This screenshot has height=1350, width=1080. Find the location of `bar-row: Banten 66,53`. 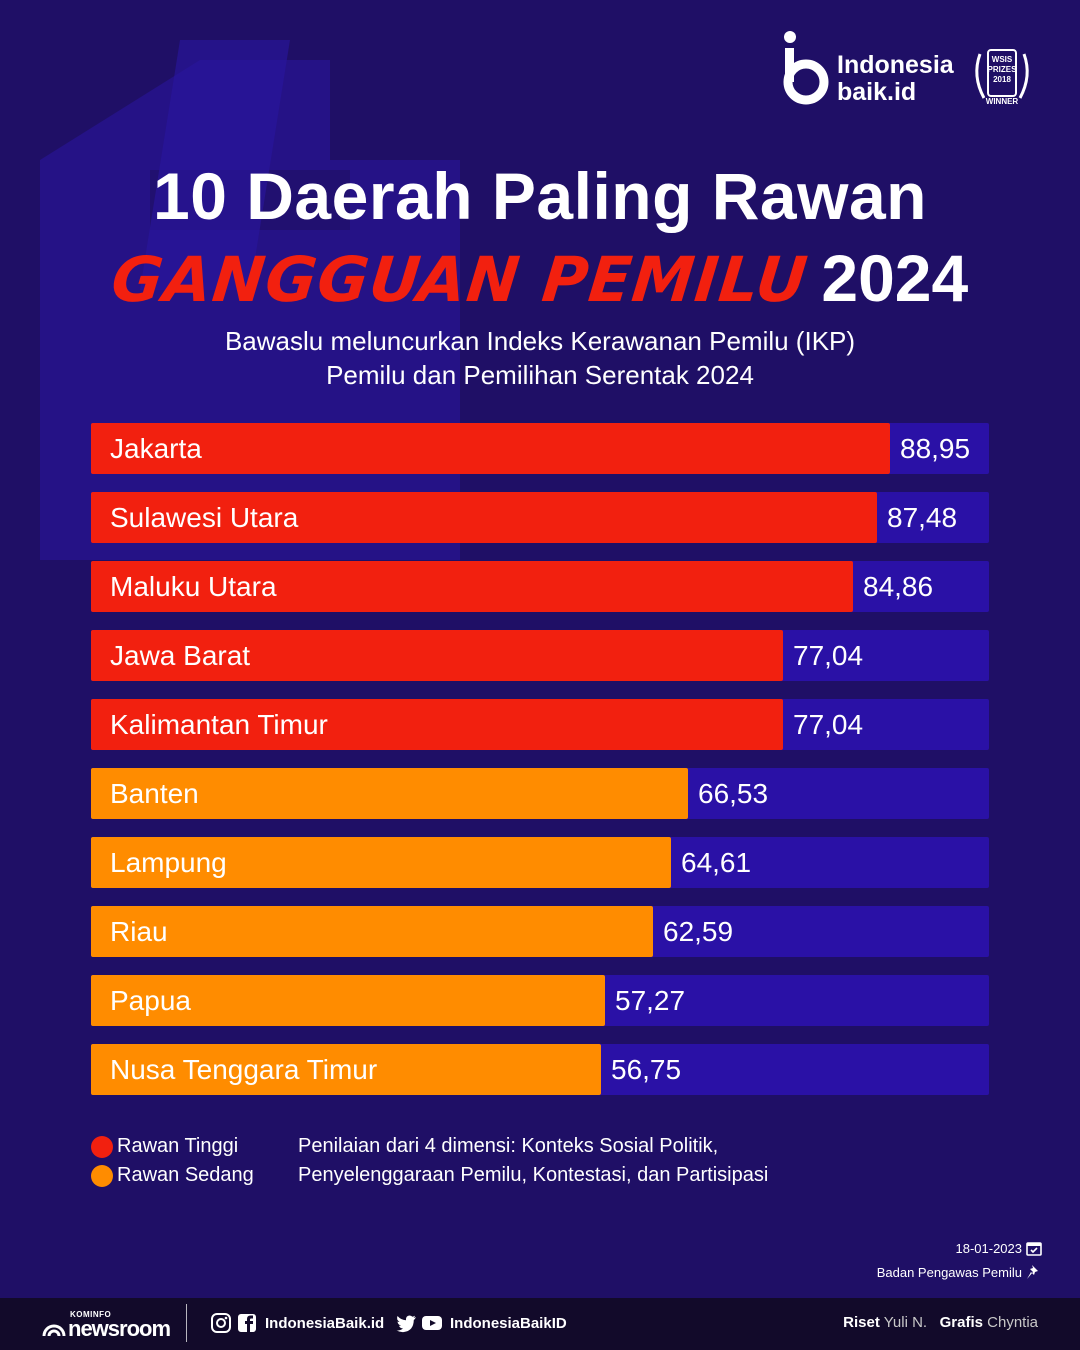

bar-row: Banten 66,53 is located at coordinates (540, 793).